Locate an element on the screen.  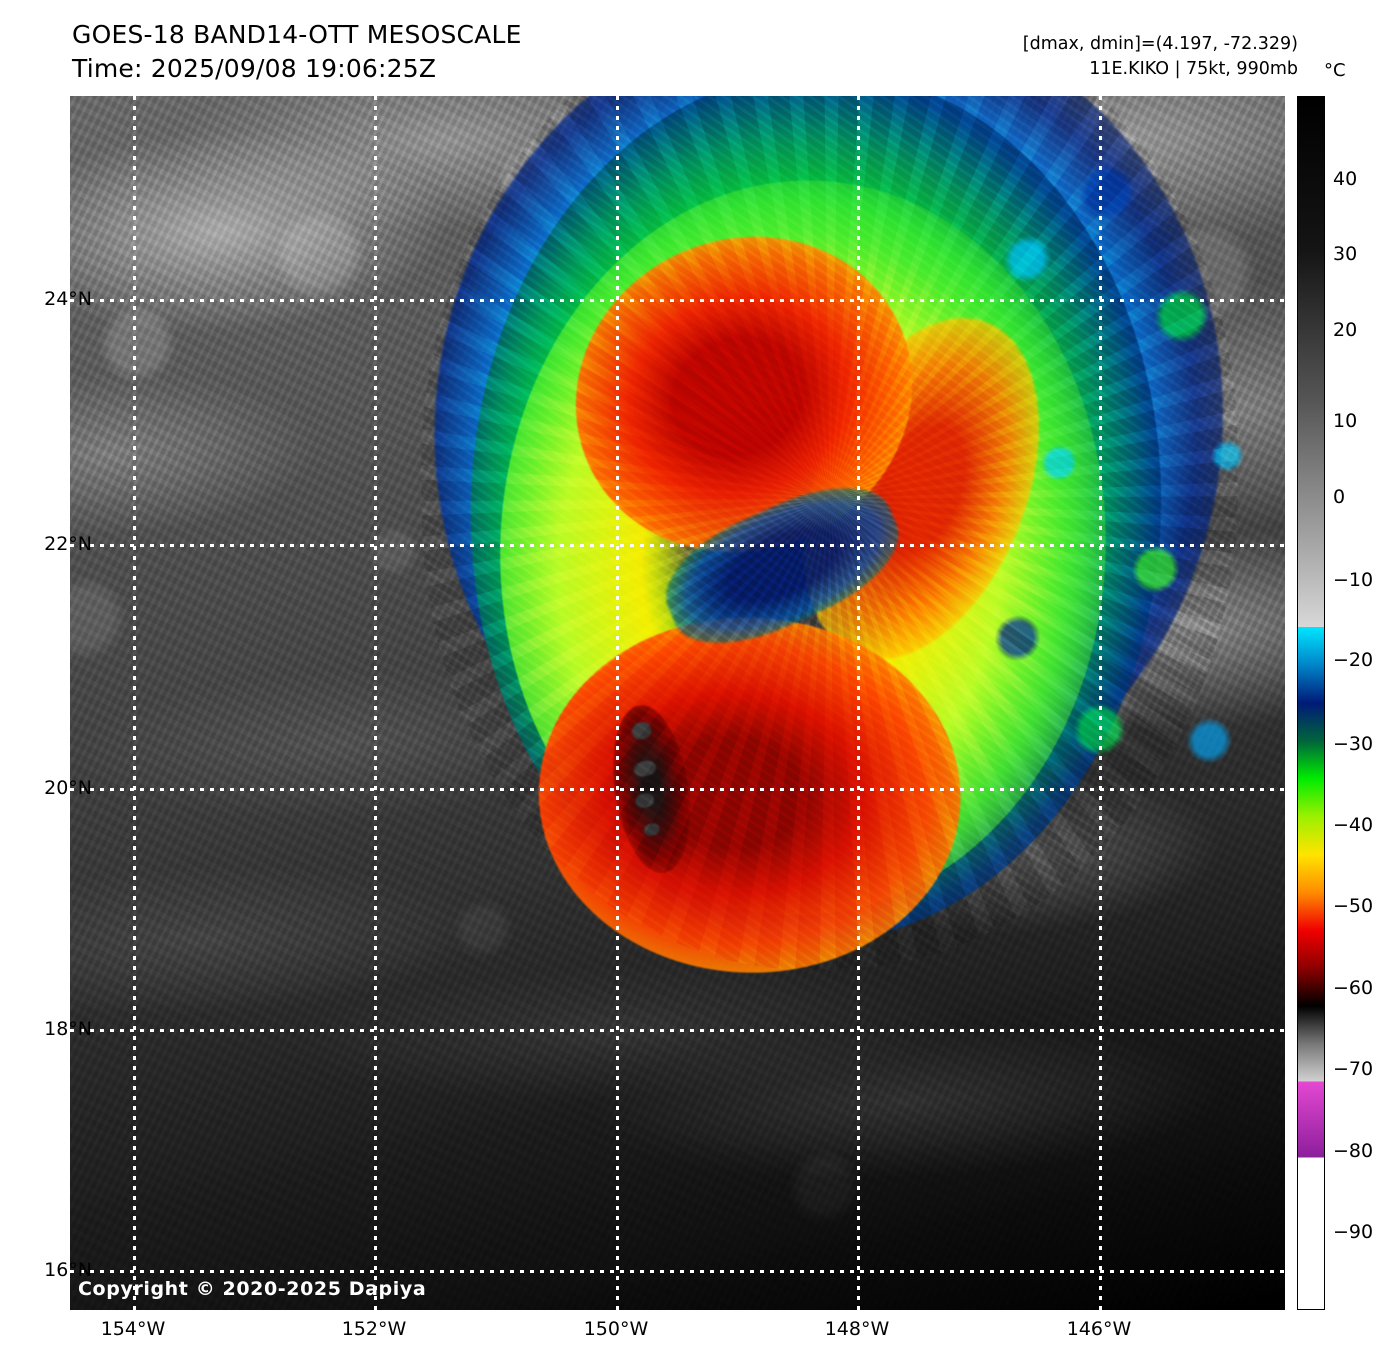
colorbar is located at coordinates (1311, 703).